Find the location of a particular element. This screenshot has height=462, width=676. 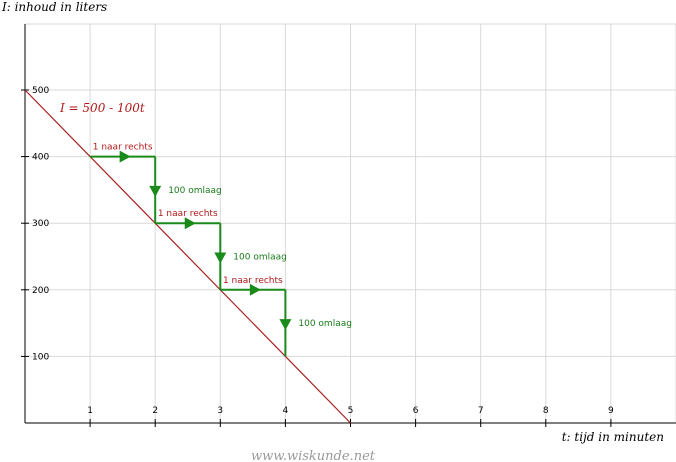

x-tick-label-4: 4 is located at coordinates (286, 411).